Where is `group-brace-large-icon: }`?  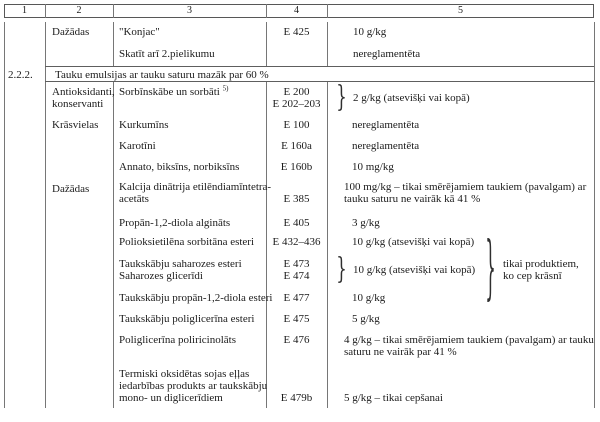
group-brace-large-icon: } is located at coordinates (490, 269).